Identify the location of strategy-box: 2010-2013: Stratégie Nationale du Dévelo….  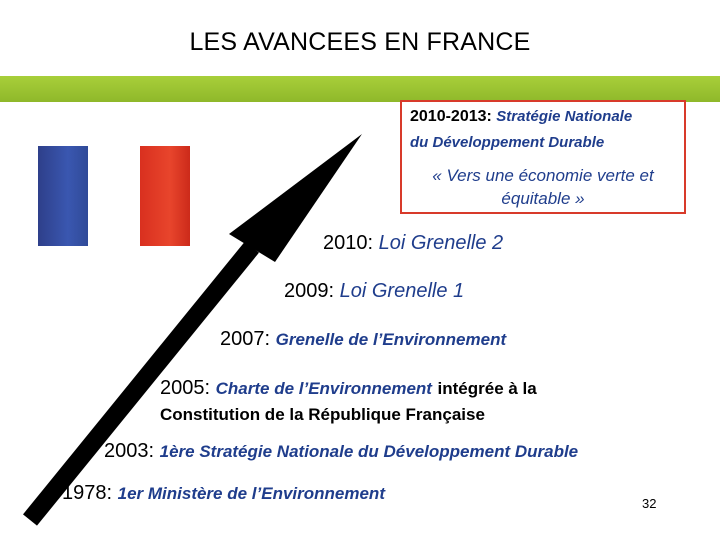
(543, 157).